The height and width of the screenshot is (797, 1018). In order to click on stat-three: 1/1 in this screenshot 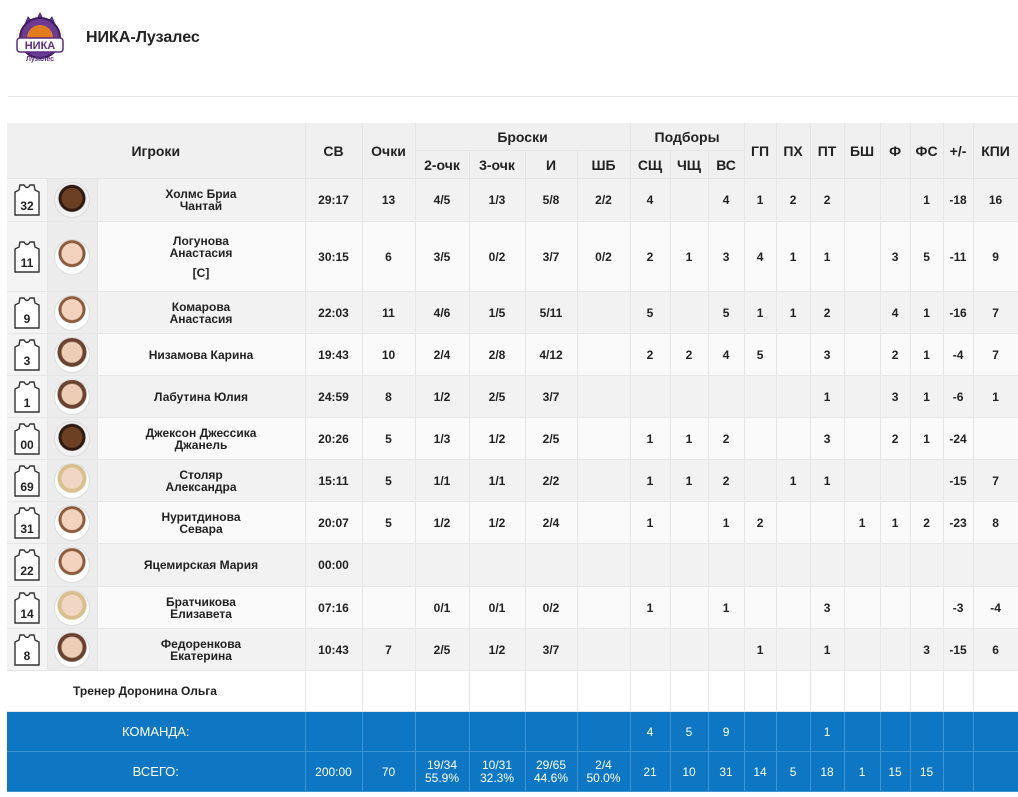, I will do `click(497, 480)`.